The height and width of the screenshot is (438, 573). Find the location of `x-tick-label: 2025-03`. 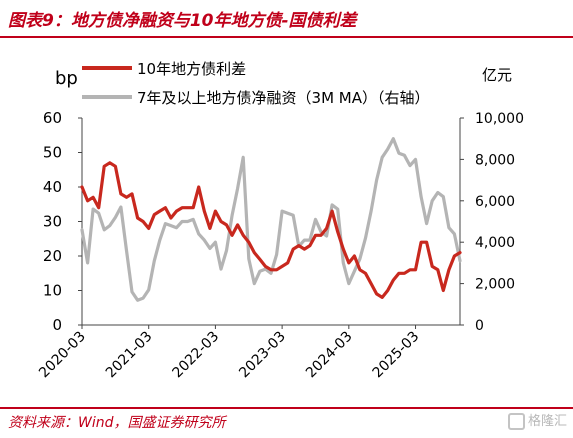

x-tick-label: 2025-03 is located at coordinates (396, 355).